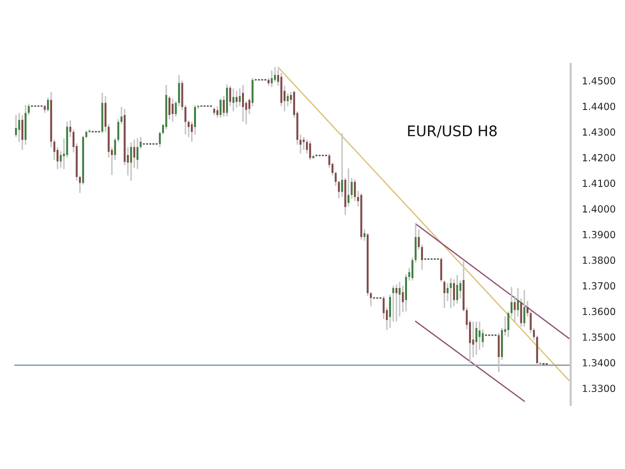 This screenshot has height=469, width=625. Describe the element at coordinates (599, 337) in the screenshot. I see `y-tick-label: 1.3500` at that location.